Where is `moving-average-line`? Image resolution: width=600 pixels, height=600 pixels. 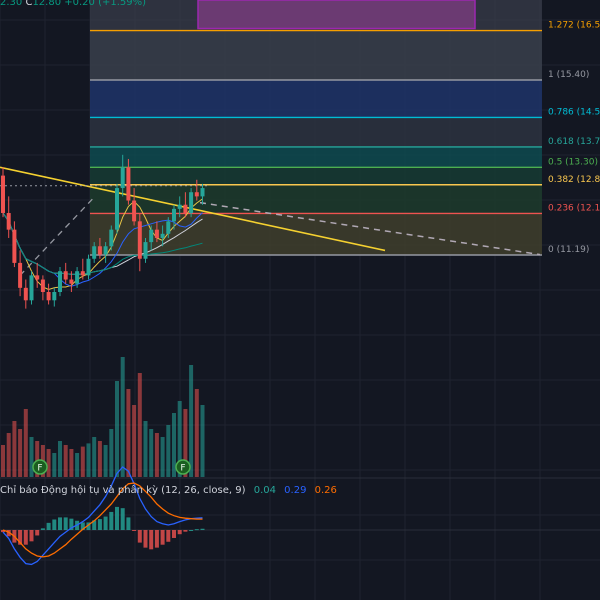
moving-average-line is located at coordinates (102, 243).